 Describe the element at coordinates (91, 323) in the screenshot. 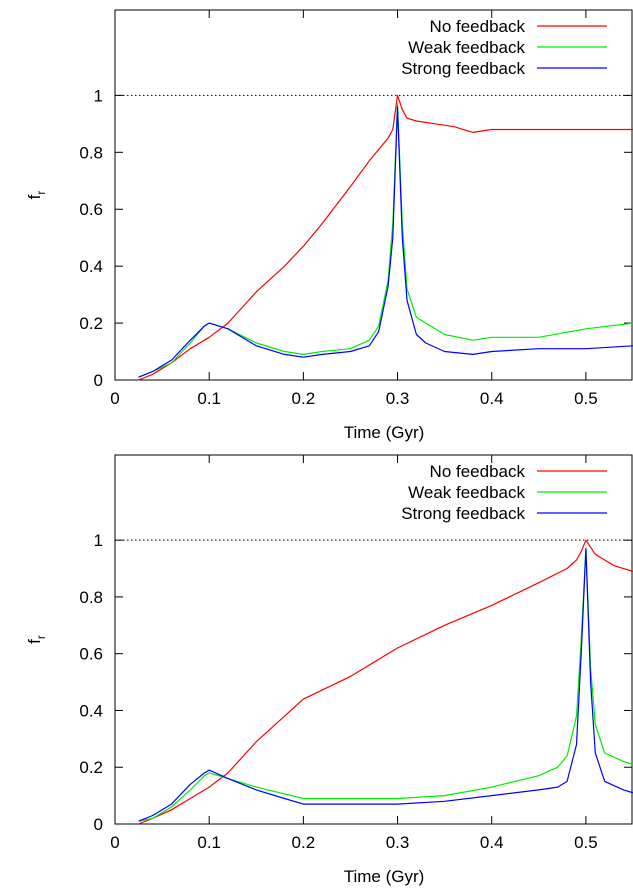

I see `top-y-tick-label: 0.2` at that location.